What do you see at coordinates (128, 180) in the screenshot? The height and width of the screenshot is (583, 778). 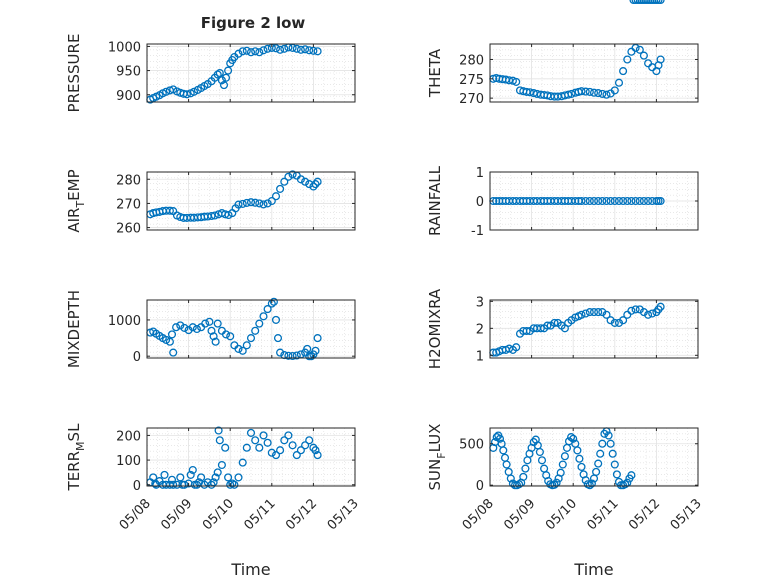 I see `y-tick-label: 280` at bounding box center [128, 180].